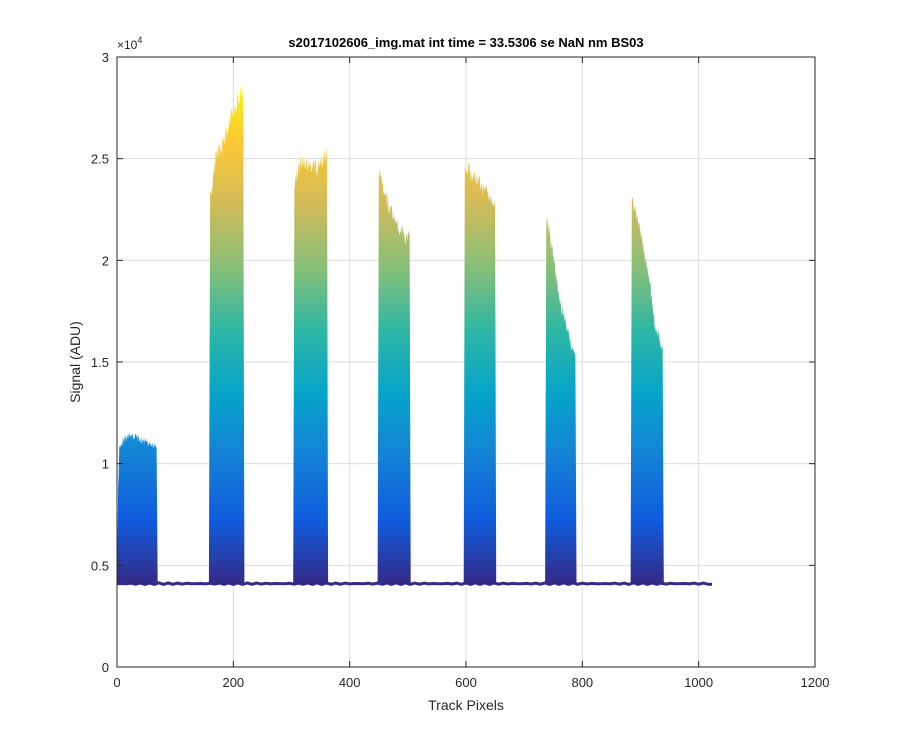 The width and height of the screenshot is (900, 755). I want to click on x-tick-label: 1000, so click(698, 682).